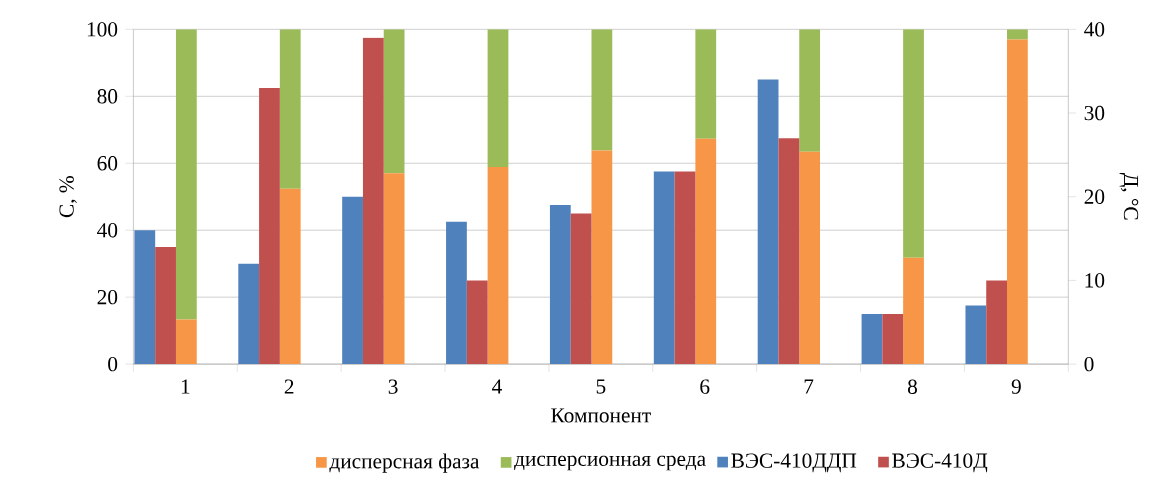 This screenshot has height=494, width=1171. What do you see at coordinates (102, 29) in the screenshot?
I see `y-tick-label: 100` at bounding box center [102, 29].